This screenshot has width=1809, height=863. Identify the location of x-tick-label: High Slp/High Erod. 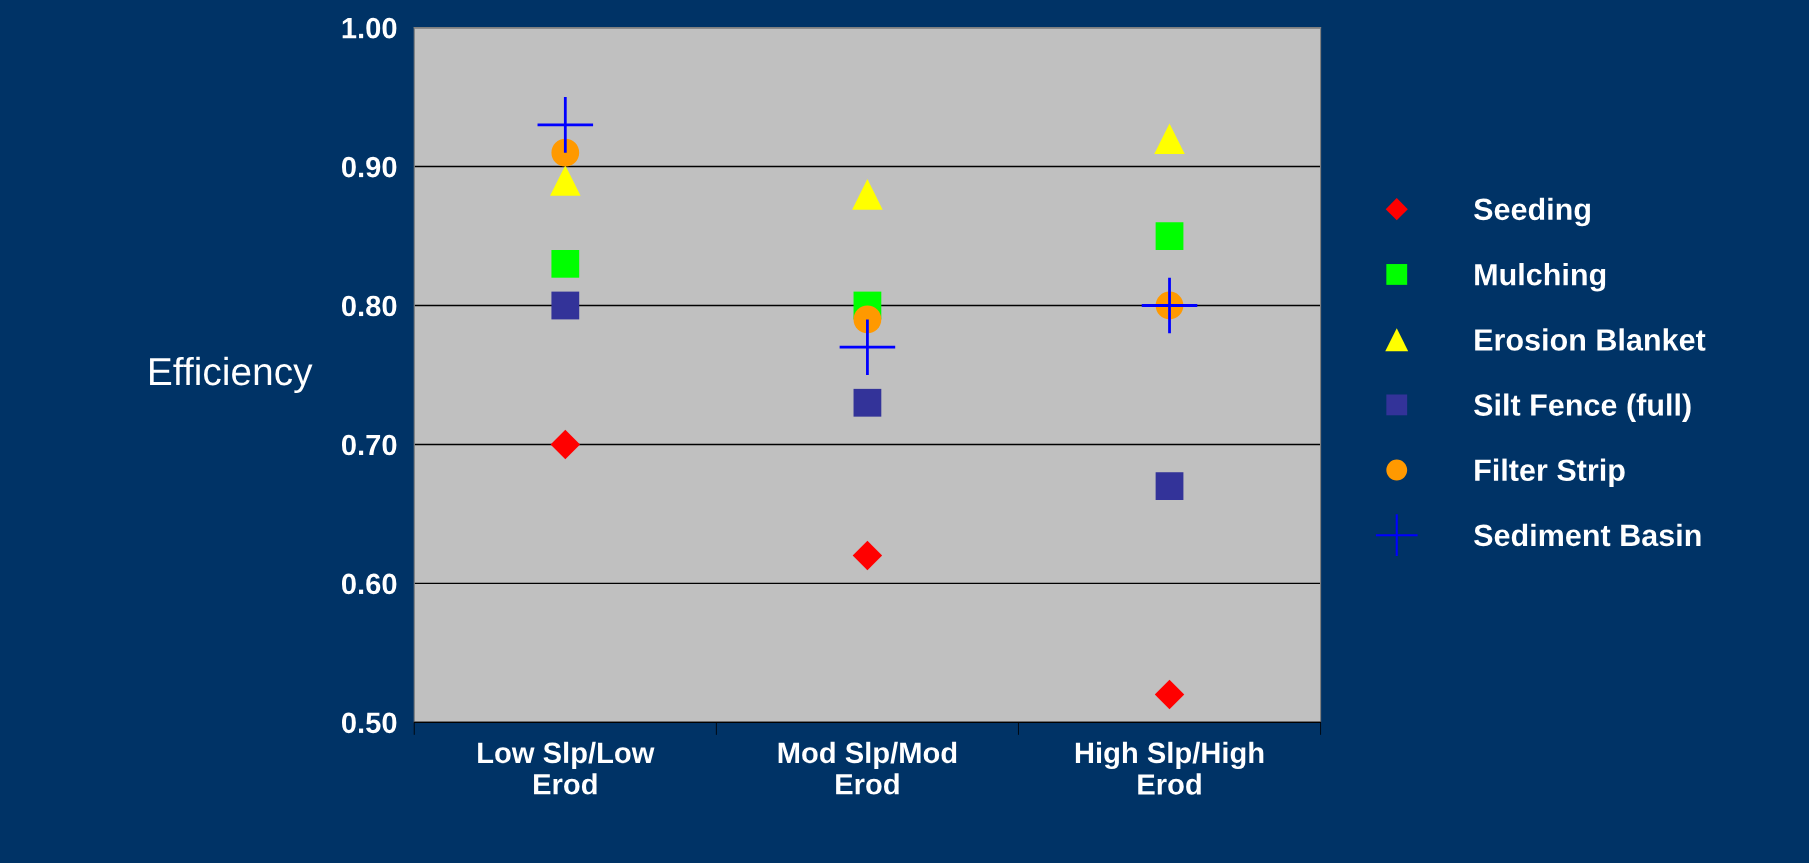
(1169, 768).